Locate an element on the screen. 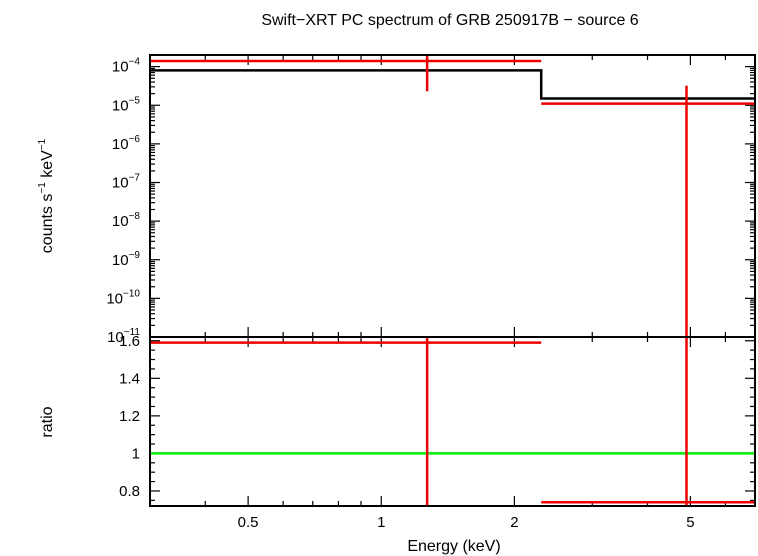 This screenshot has height=556, width=758. ratio-y-tick-label: 0.8 is located at coordinates (129, 491).